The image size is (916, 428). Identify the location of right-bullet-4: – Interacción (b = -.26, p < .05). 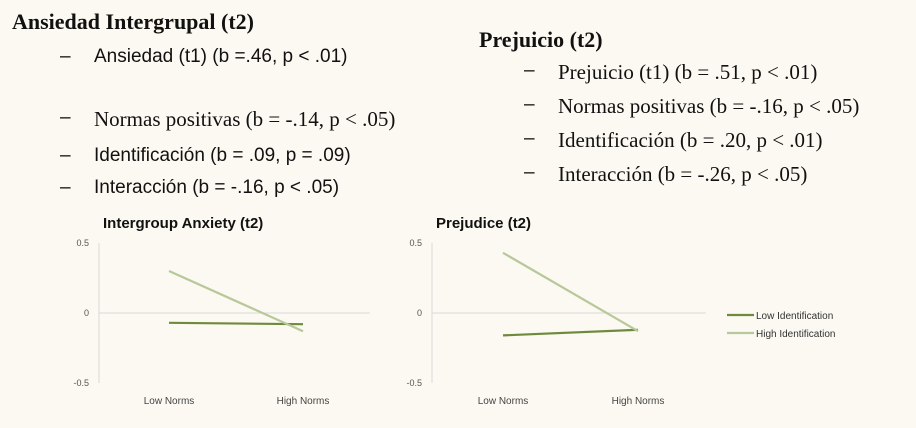
(665, 174).